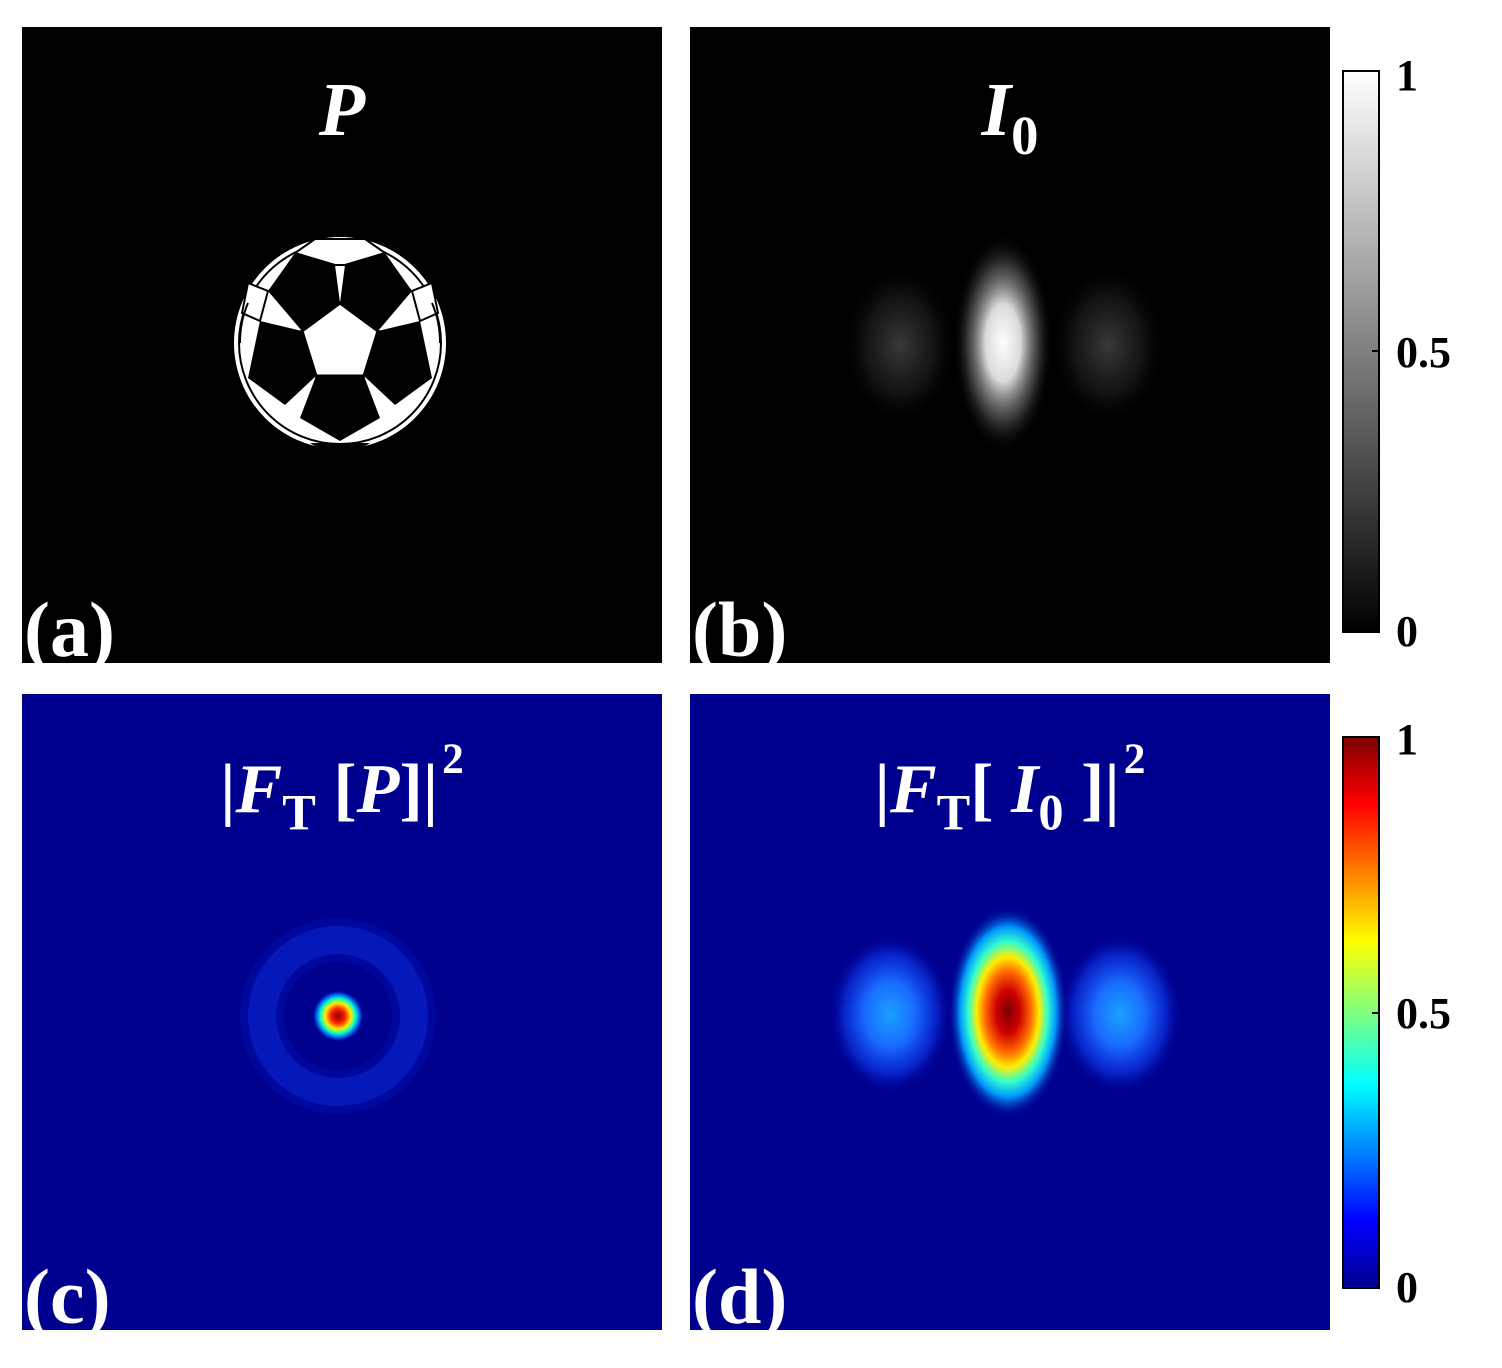  What do you see at coordinates (1423, 352) in the screenshot?
I see `colorbar-gray-tick-0-5: 0.5` at bounding box center [1423, 352].